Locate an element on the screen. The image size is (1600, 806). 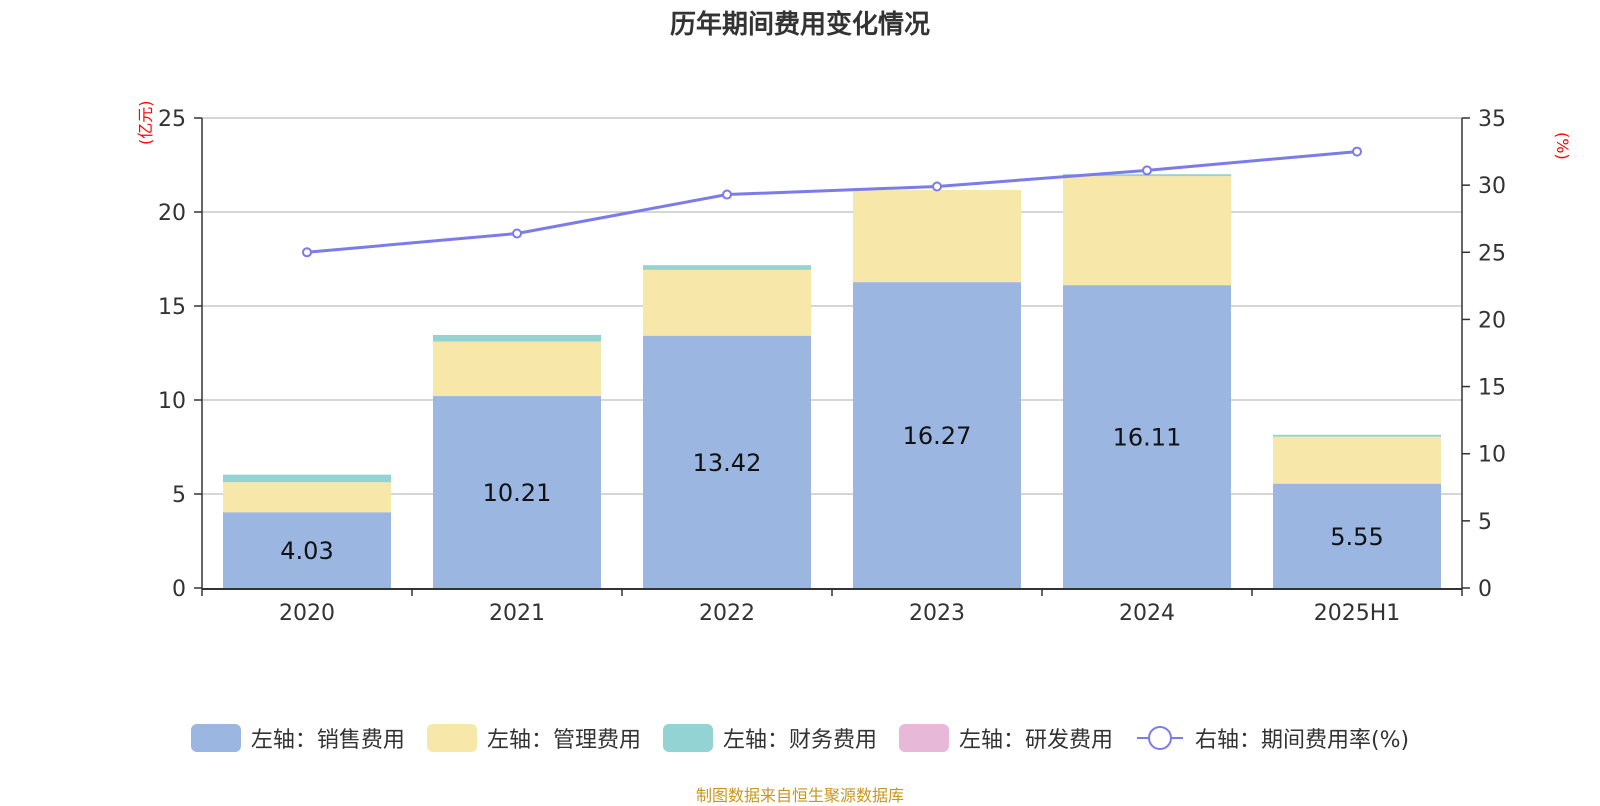
legend-item-rate: 右轴：期间费用率(%) is located at coordinates (1272, 738).